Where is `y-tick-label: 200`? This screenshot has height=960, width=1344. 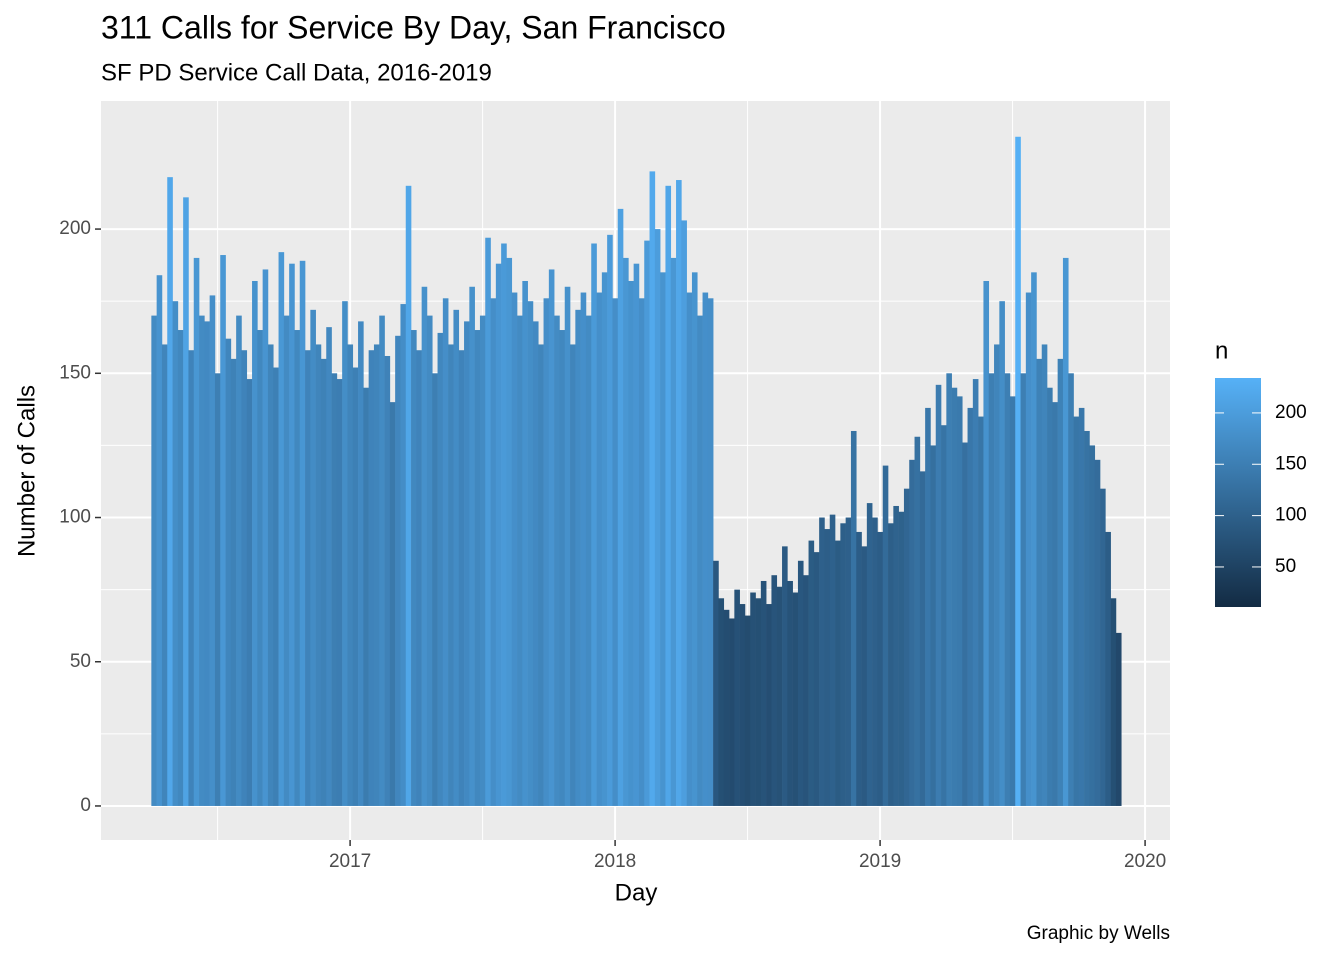
y-tick-label: 200 is located at coordinates (75, 228).